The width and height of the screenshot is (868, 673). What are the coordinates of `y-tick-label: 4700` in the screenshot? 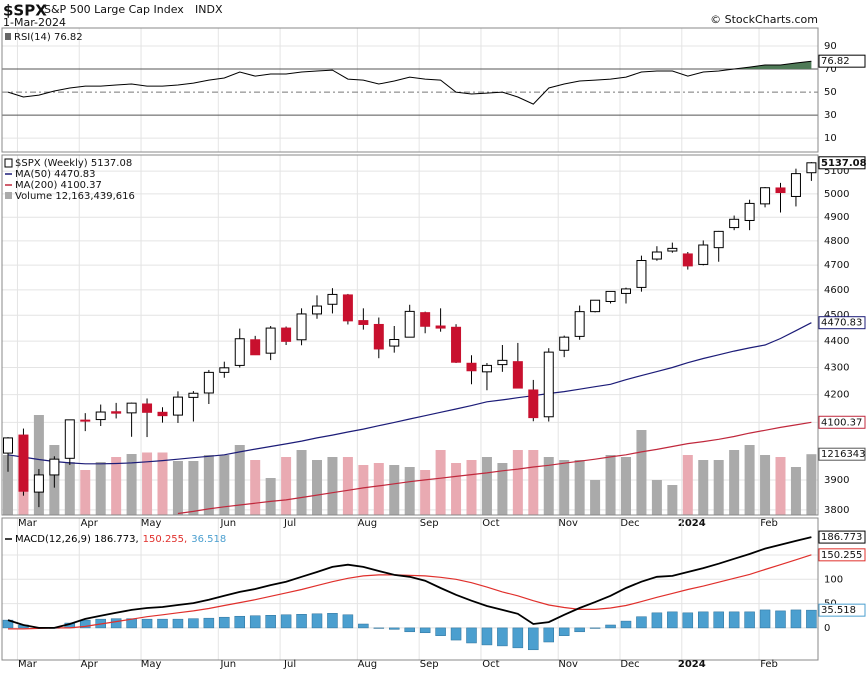 It's located at (836, 265).